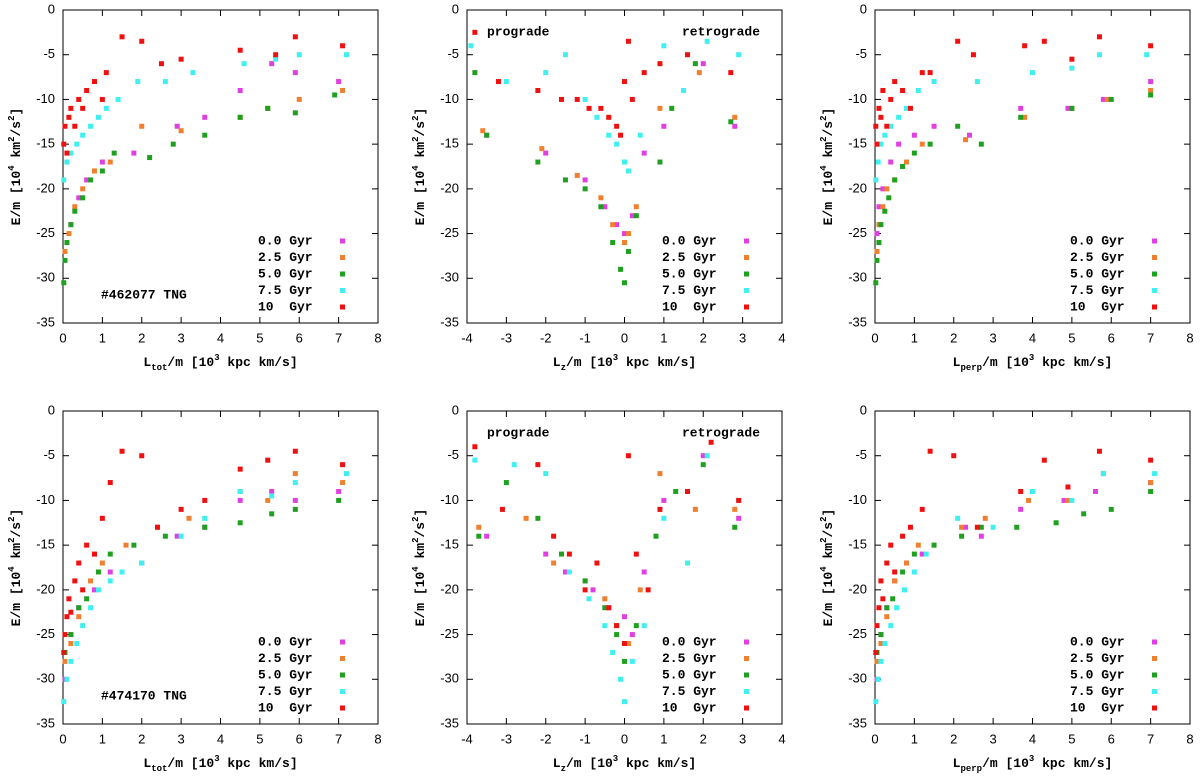  What do you see at coordinates (159, 368) in the screenshot?
I see `axis-label-part: tot` at bounding box center [159, 368].